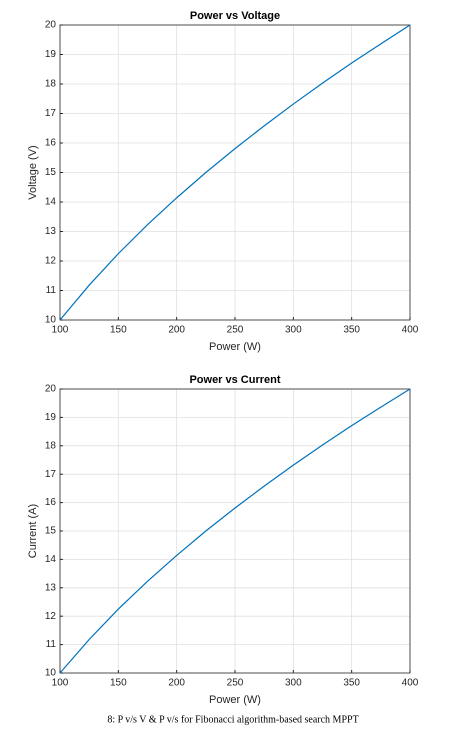 This screenshot has width=450, height=741. What do you see at coordinates (33, 531) in the screenshot?
I see `y-axis-label: Current (A)` at bounding box center [33, 531].